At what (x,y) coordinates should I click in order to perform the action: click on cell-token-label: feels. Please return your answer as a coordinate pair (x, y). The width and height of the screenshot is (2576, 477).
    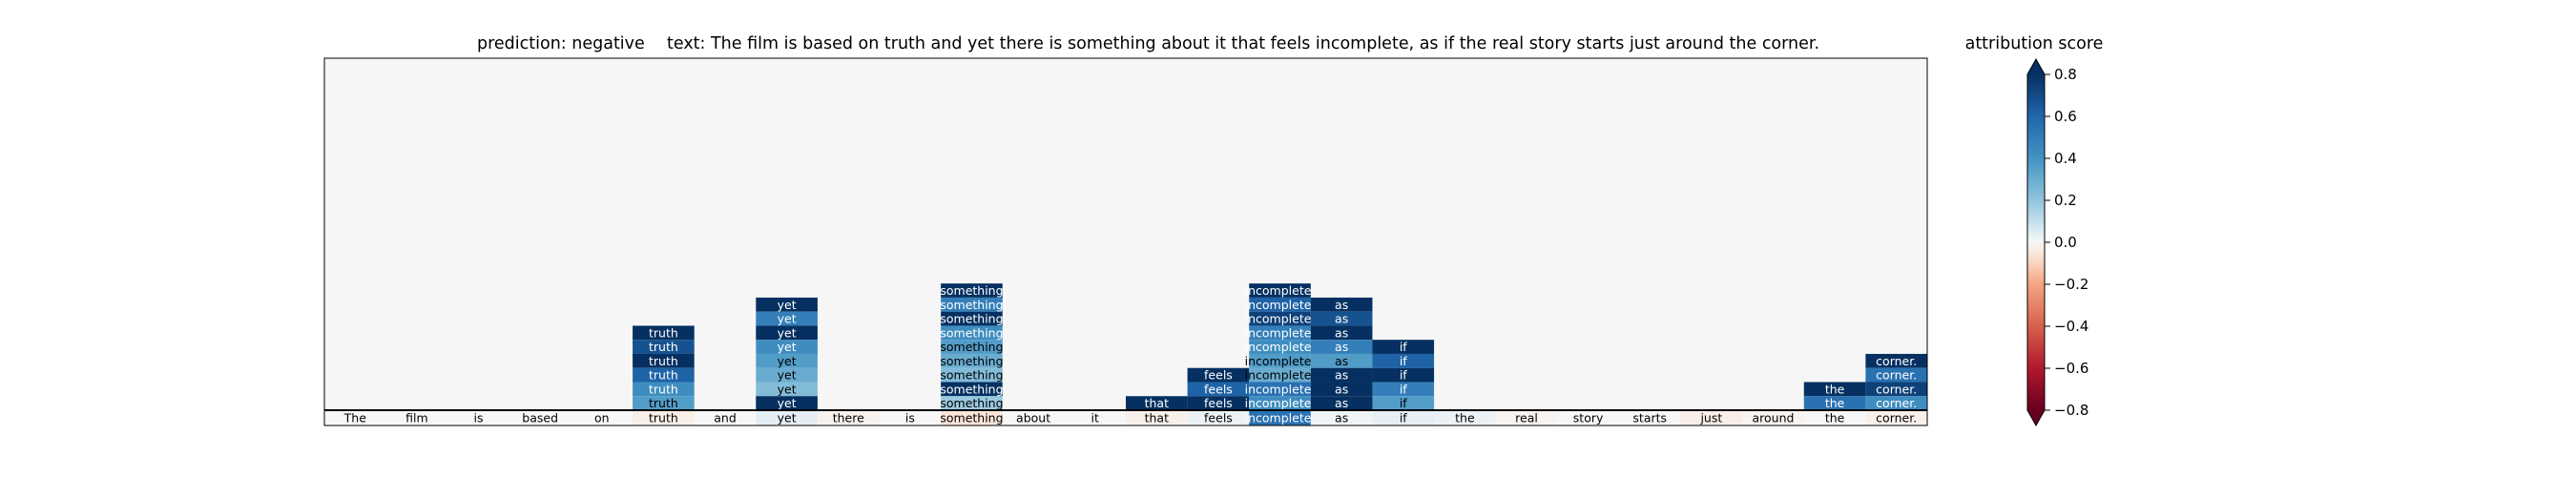
    Looking at the image, I should click on (1218, 403).